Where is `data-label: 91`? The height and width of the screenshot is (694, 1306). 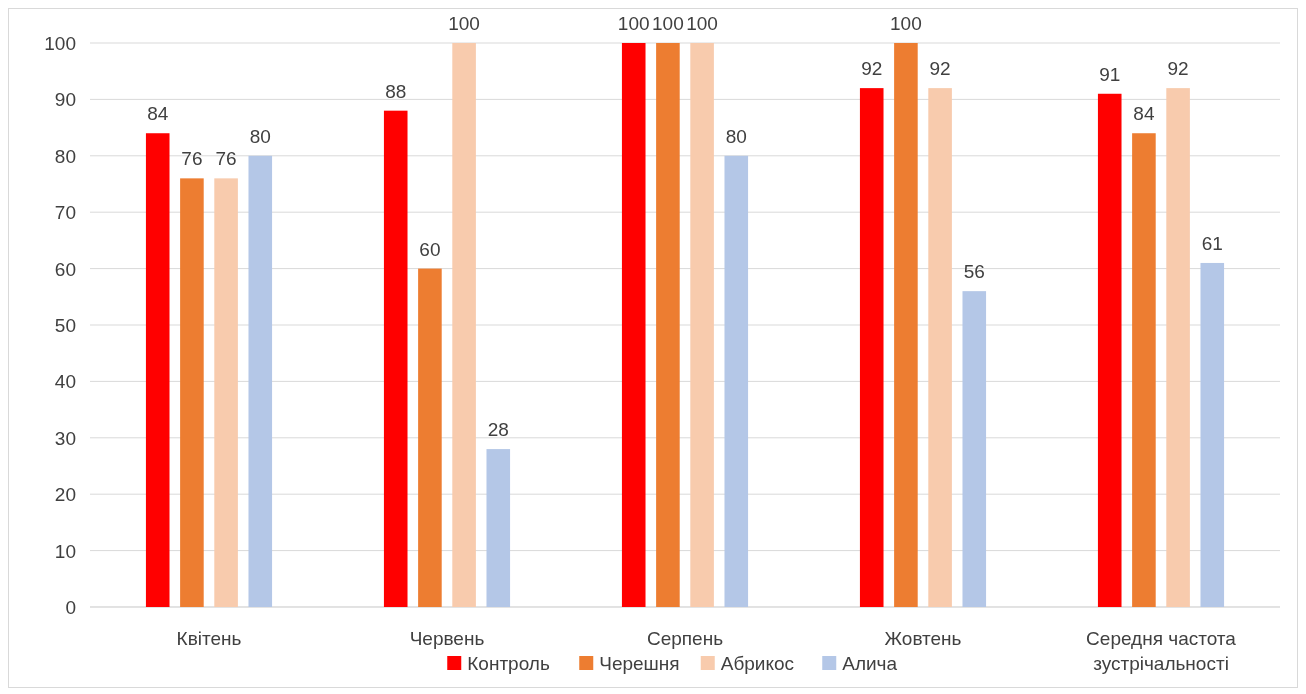
data-label: 91 is located at coordinates (1110, 74).